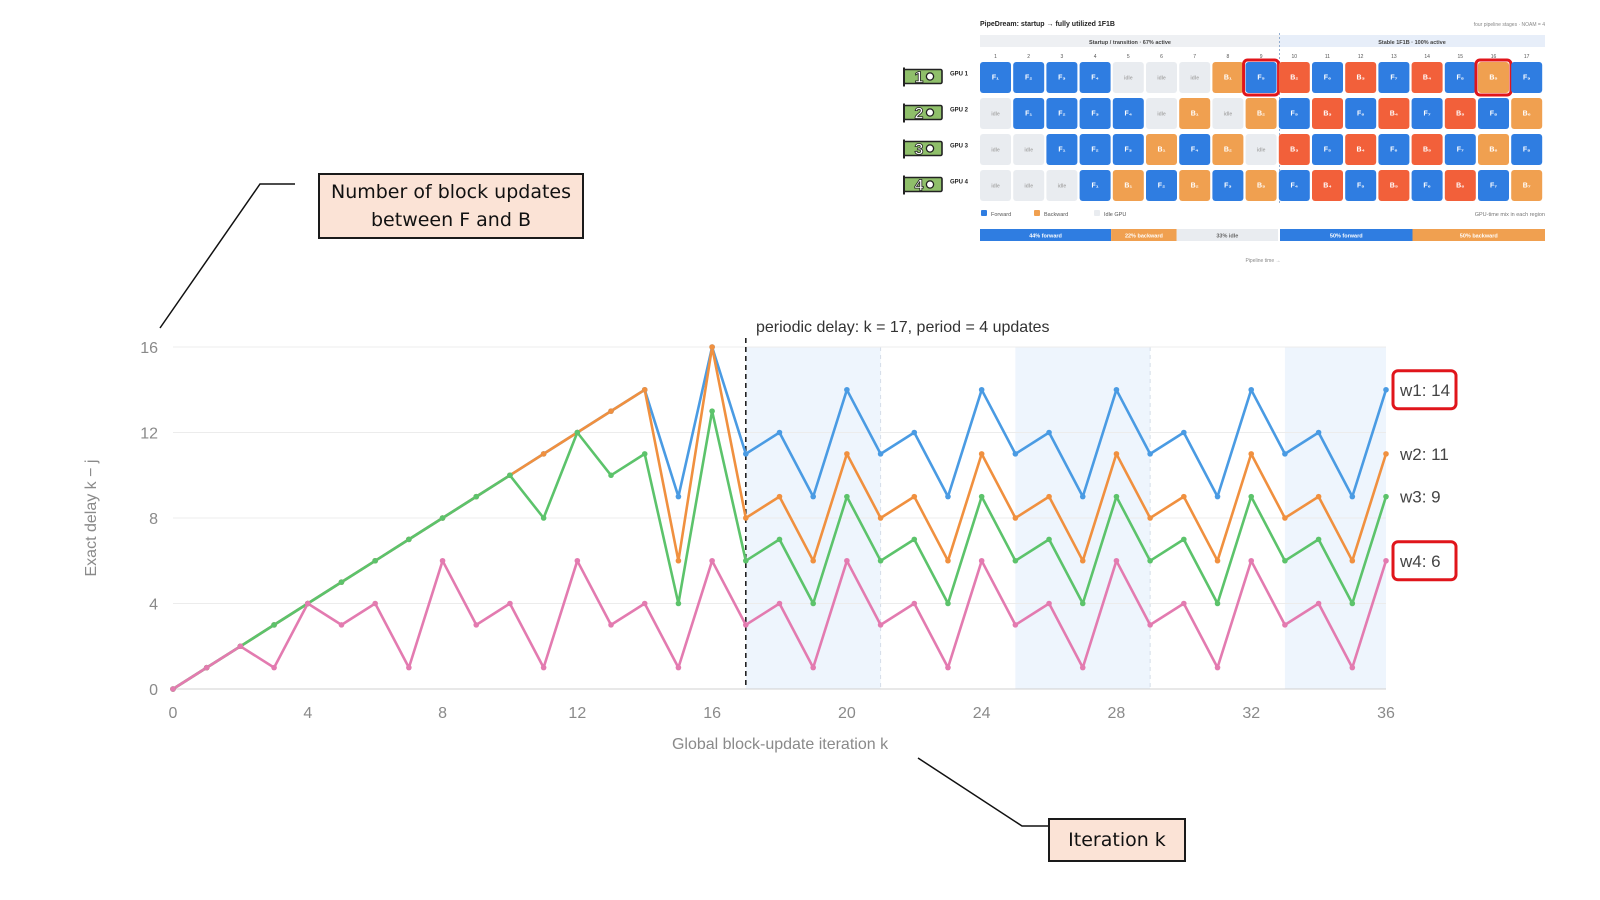 The width and height of the screenshot is (1600, 900). I want to click on y-tick-label: 12, so click(149, 434).